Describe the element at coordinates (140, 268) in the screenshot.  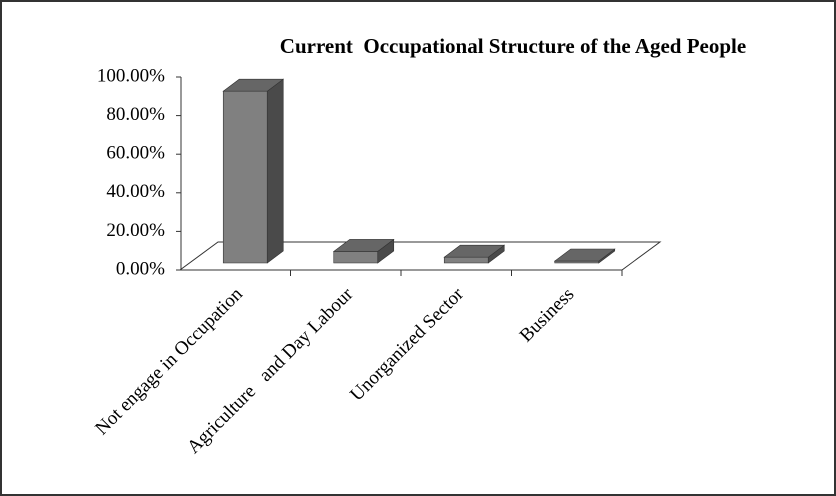
I see `y-tick-label: 0.00%` at that location.